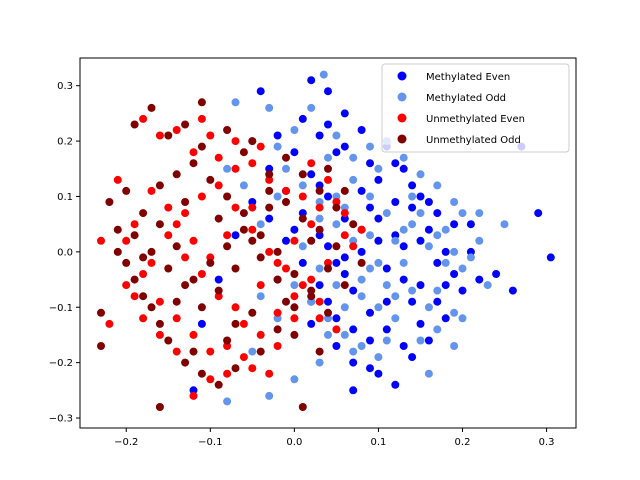  Describe the element at coordinates (61, 419) in the screenshot. I see `y-tick-label: −0.3` at that location.